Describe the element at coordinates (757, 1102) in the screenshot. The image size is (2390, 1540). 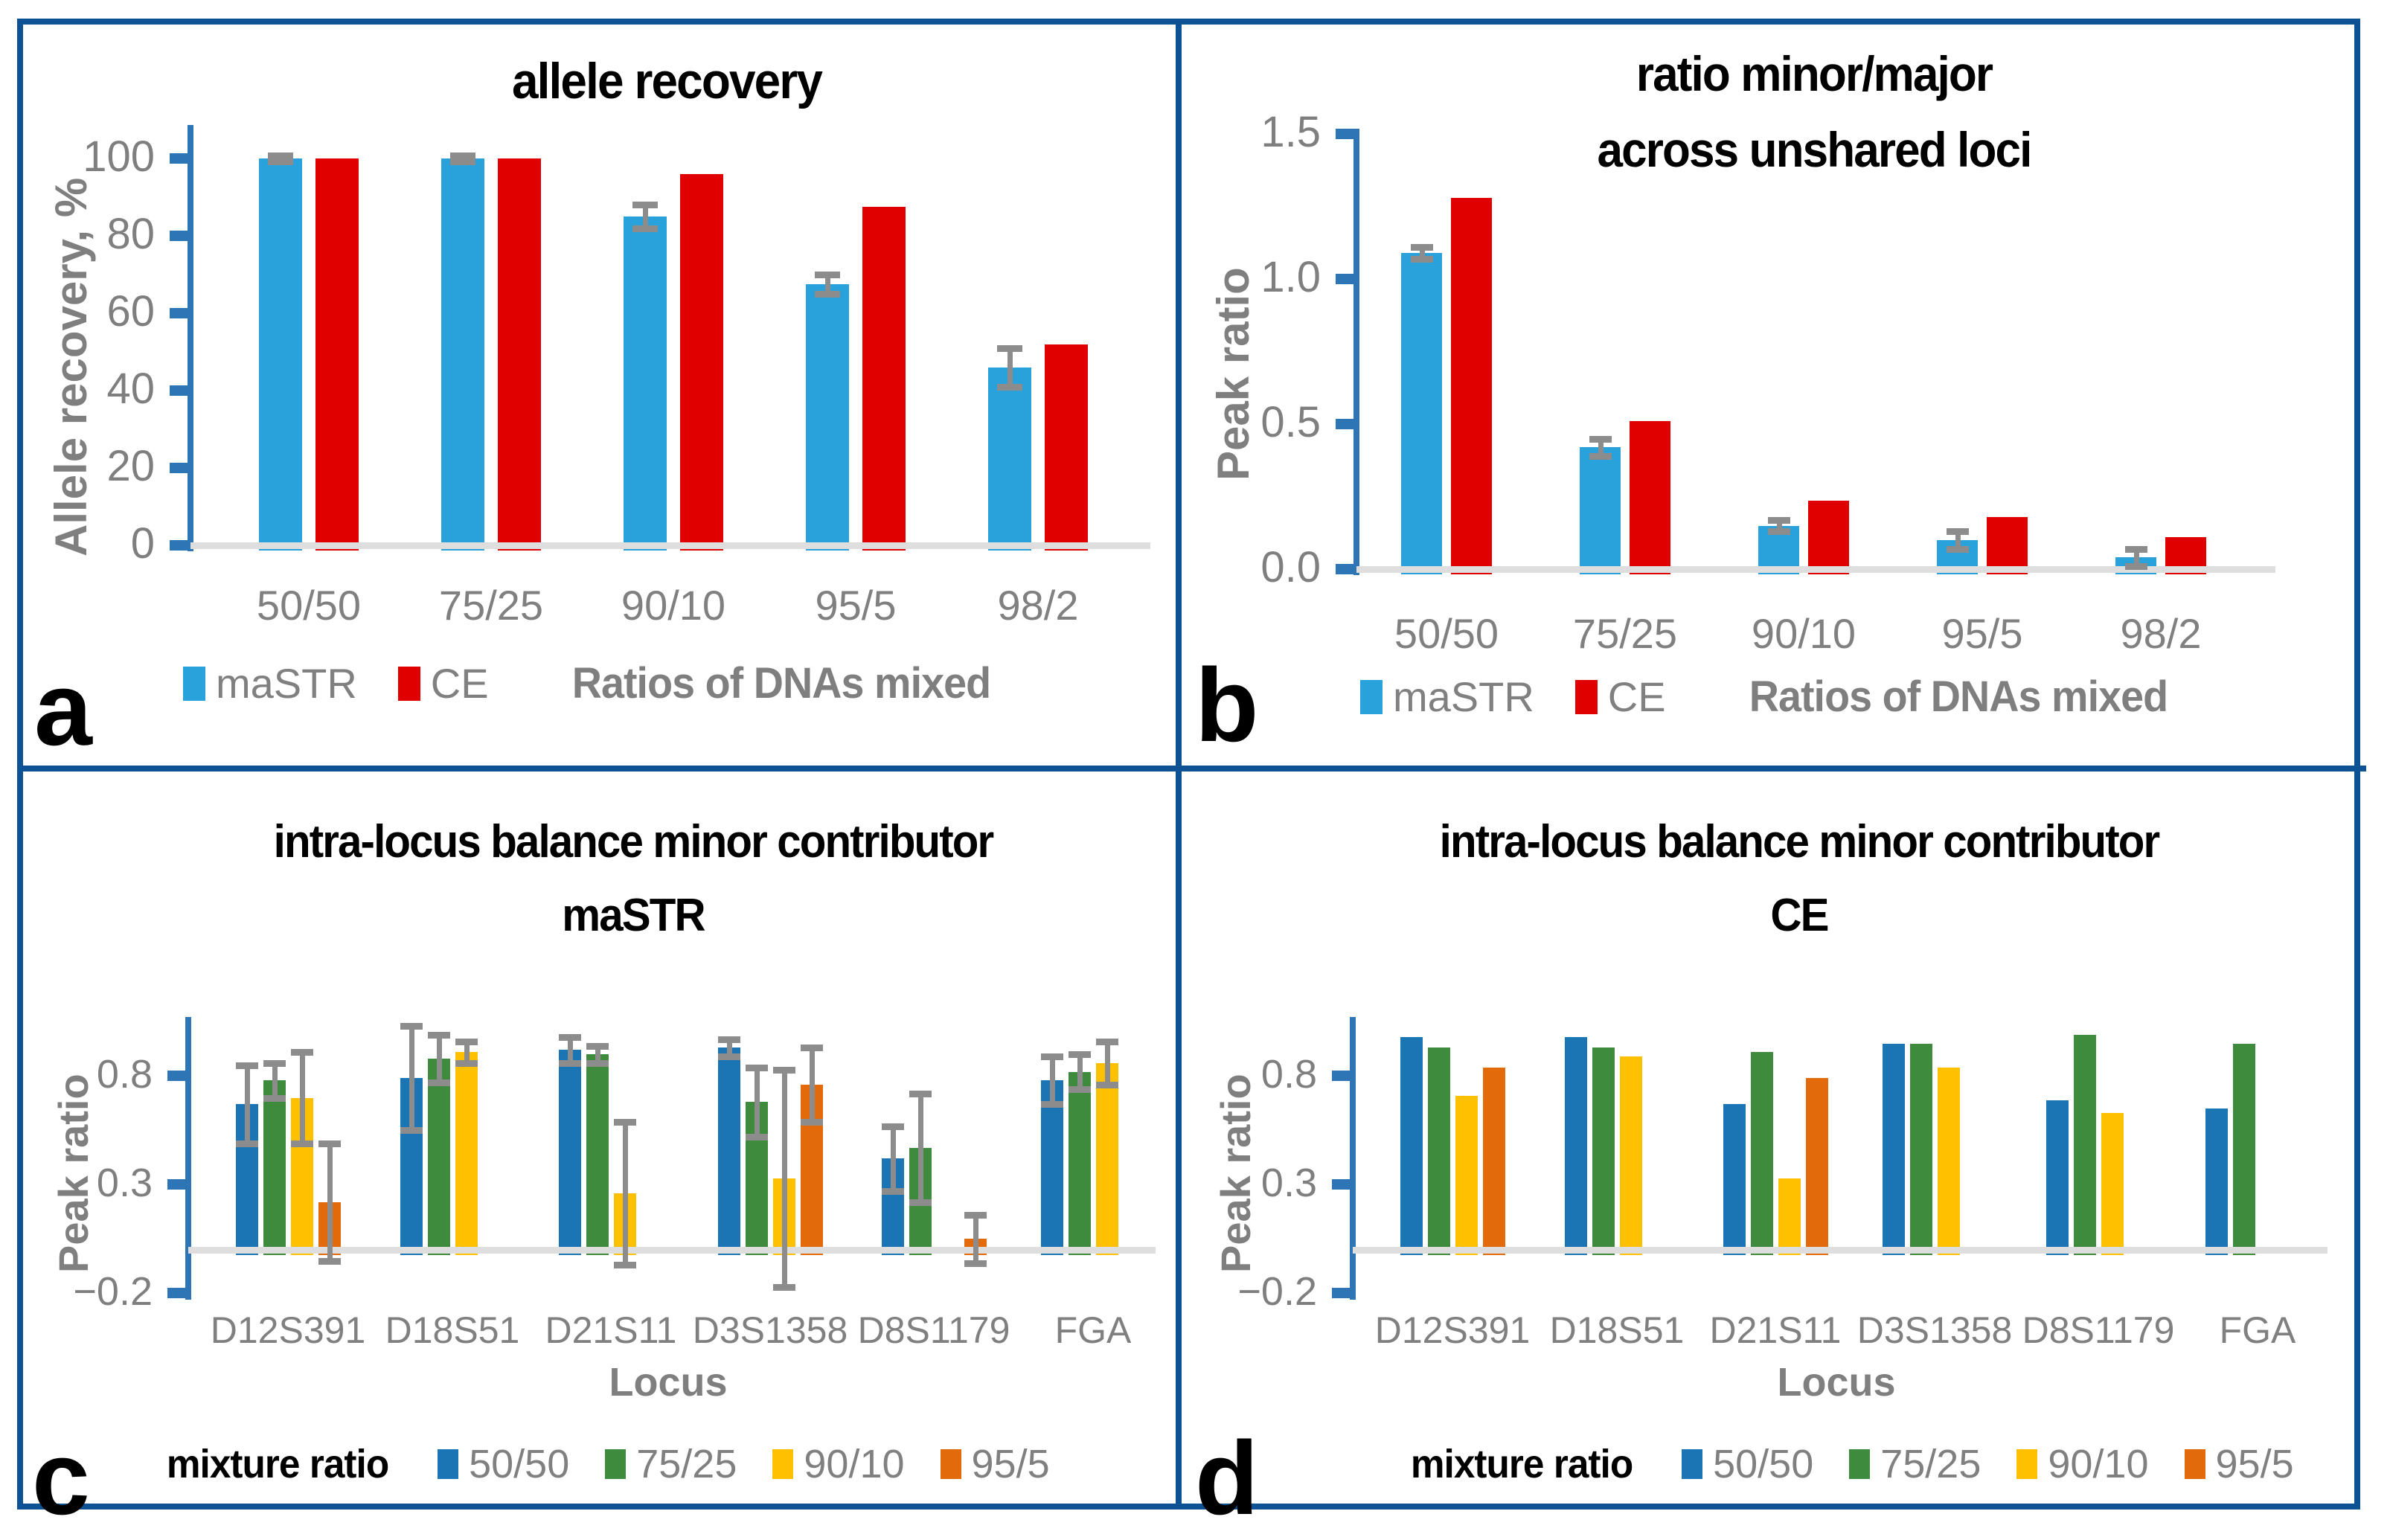
I see `error-bar-75/25-D3S1358` at that location.